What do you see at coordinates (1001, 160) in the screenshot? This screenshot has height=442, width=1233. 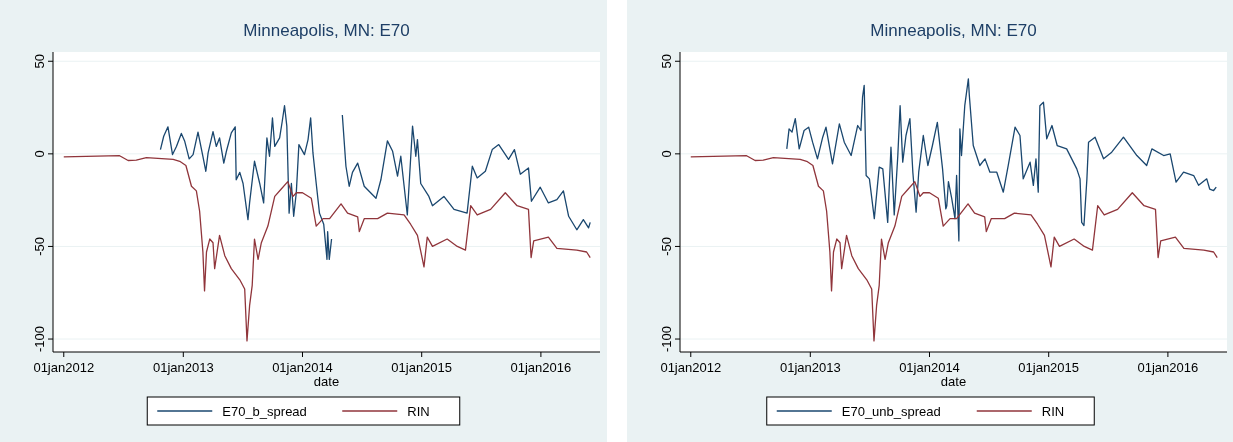 I see `line-series` at bounding box center [1001, 160].